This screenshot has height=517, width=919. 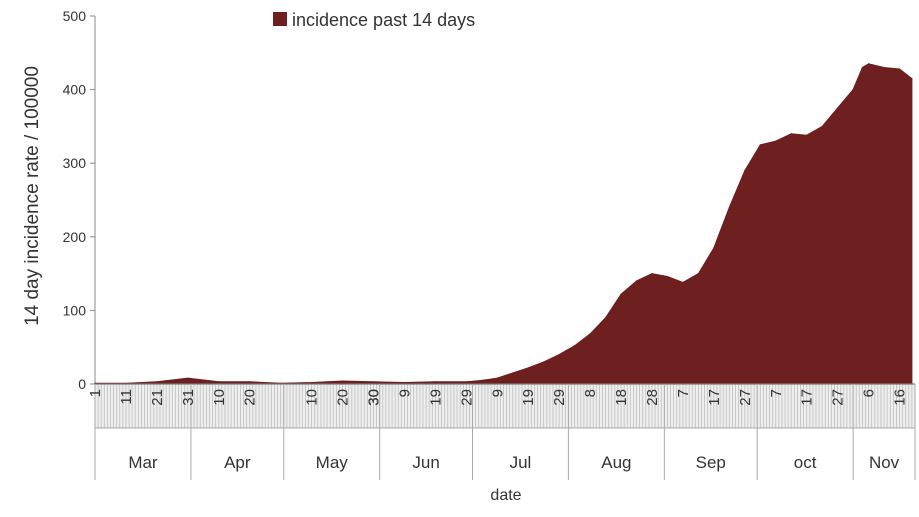 I want to click on day-tick-label: 1, so click(x=95, y=393).